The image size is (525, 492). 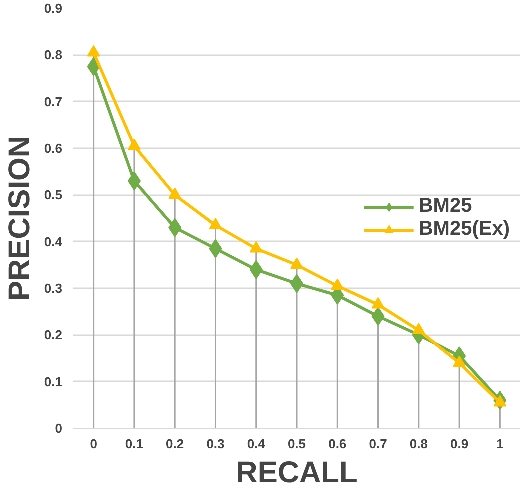 I want to click on x-tick-label: 0.7, so click(x=378, y=444).